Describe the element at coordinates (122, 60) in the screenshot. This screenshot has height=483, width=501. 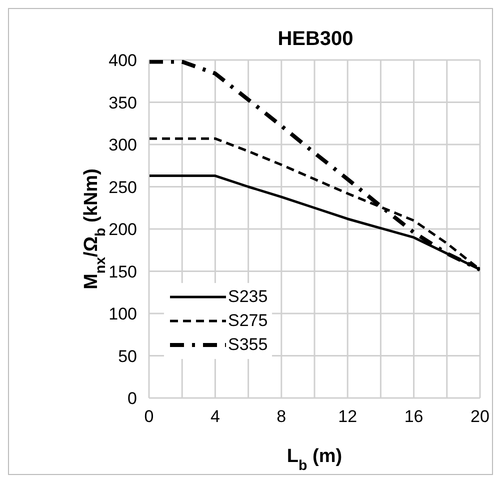
I see `y-tick-label: 400` at that location.